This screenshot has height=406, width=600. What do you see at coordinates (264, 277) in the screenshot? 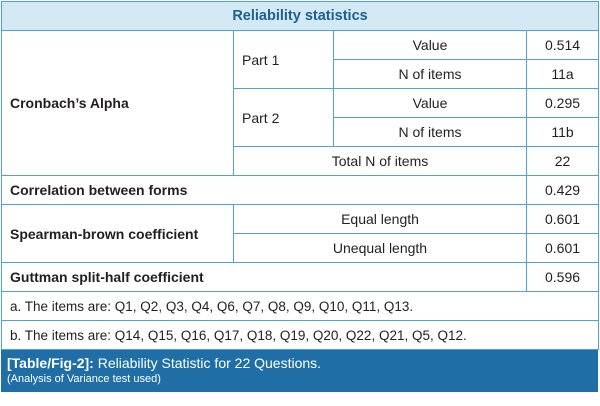
I see `guttman-label: Guttman split-half coefficient` at bounding box center [264, 277].